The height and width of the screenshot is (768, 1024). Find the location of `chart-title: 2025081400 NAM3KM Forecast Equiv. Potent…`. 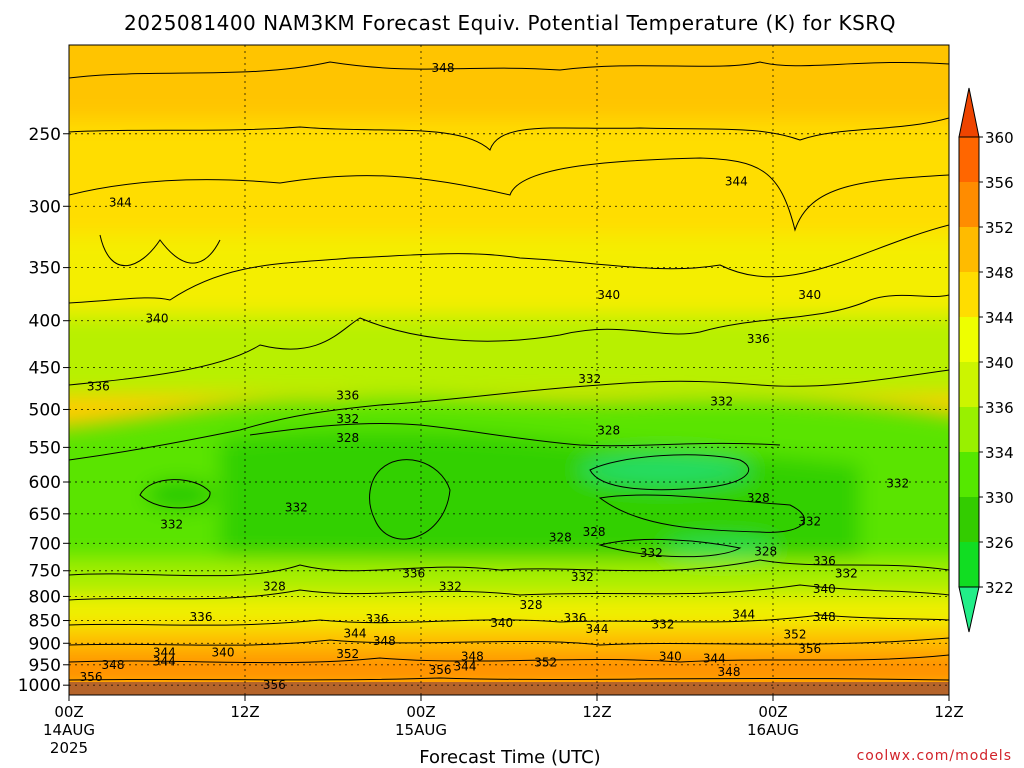

chart-title: 2025081400 NAM3KM Forecast Equiv. Potent… is located at coordinates (510, 23).